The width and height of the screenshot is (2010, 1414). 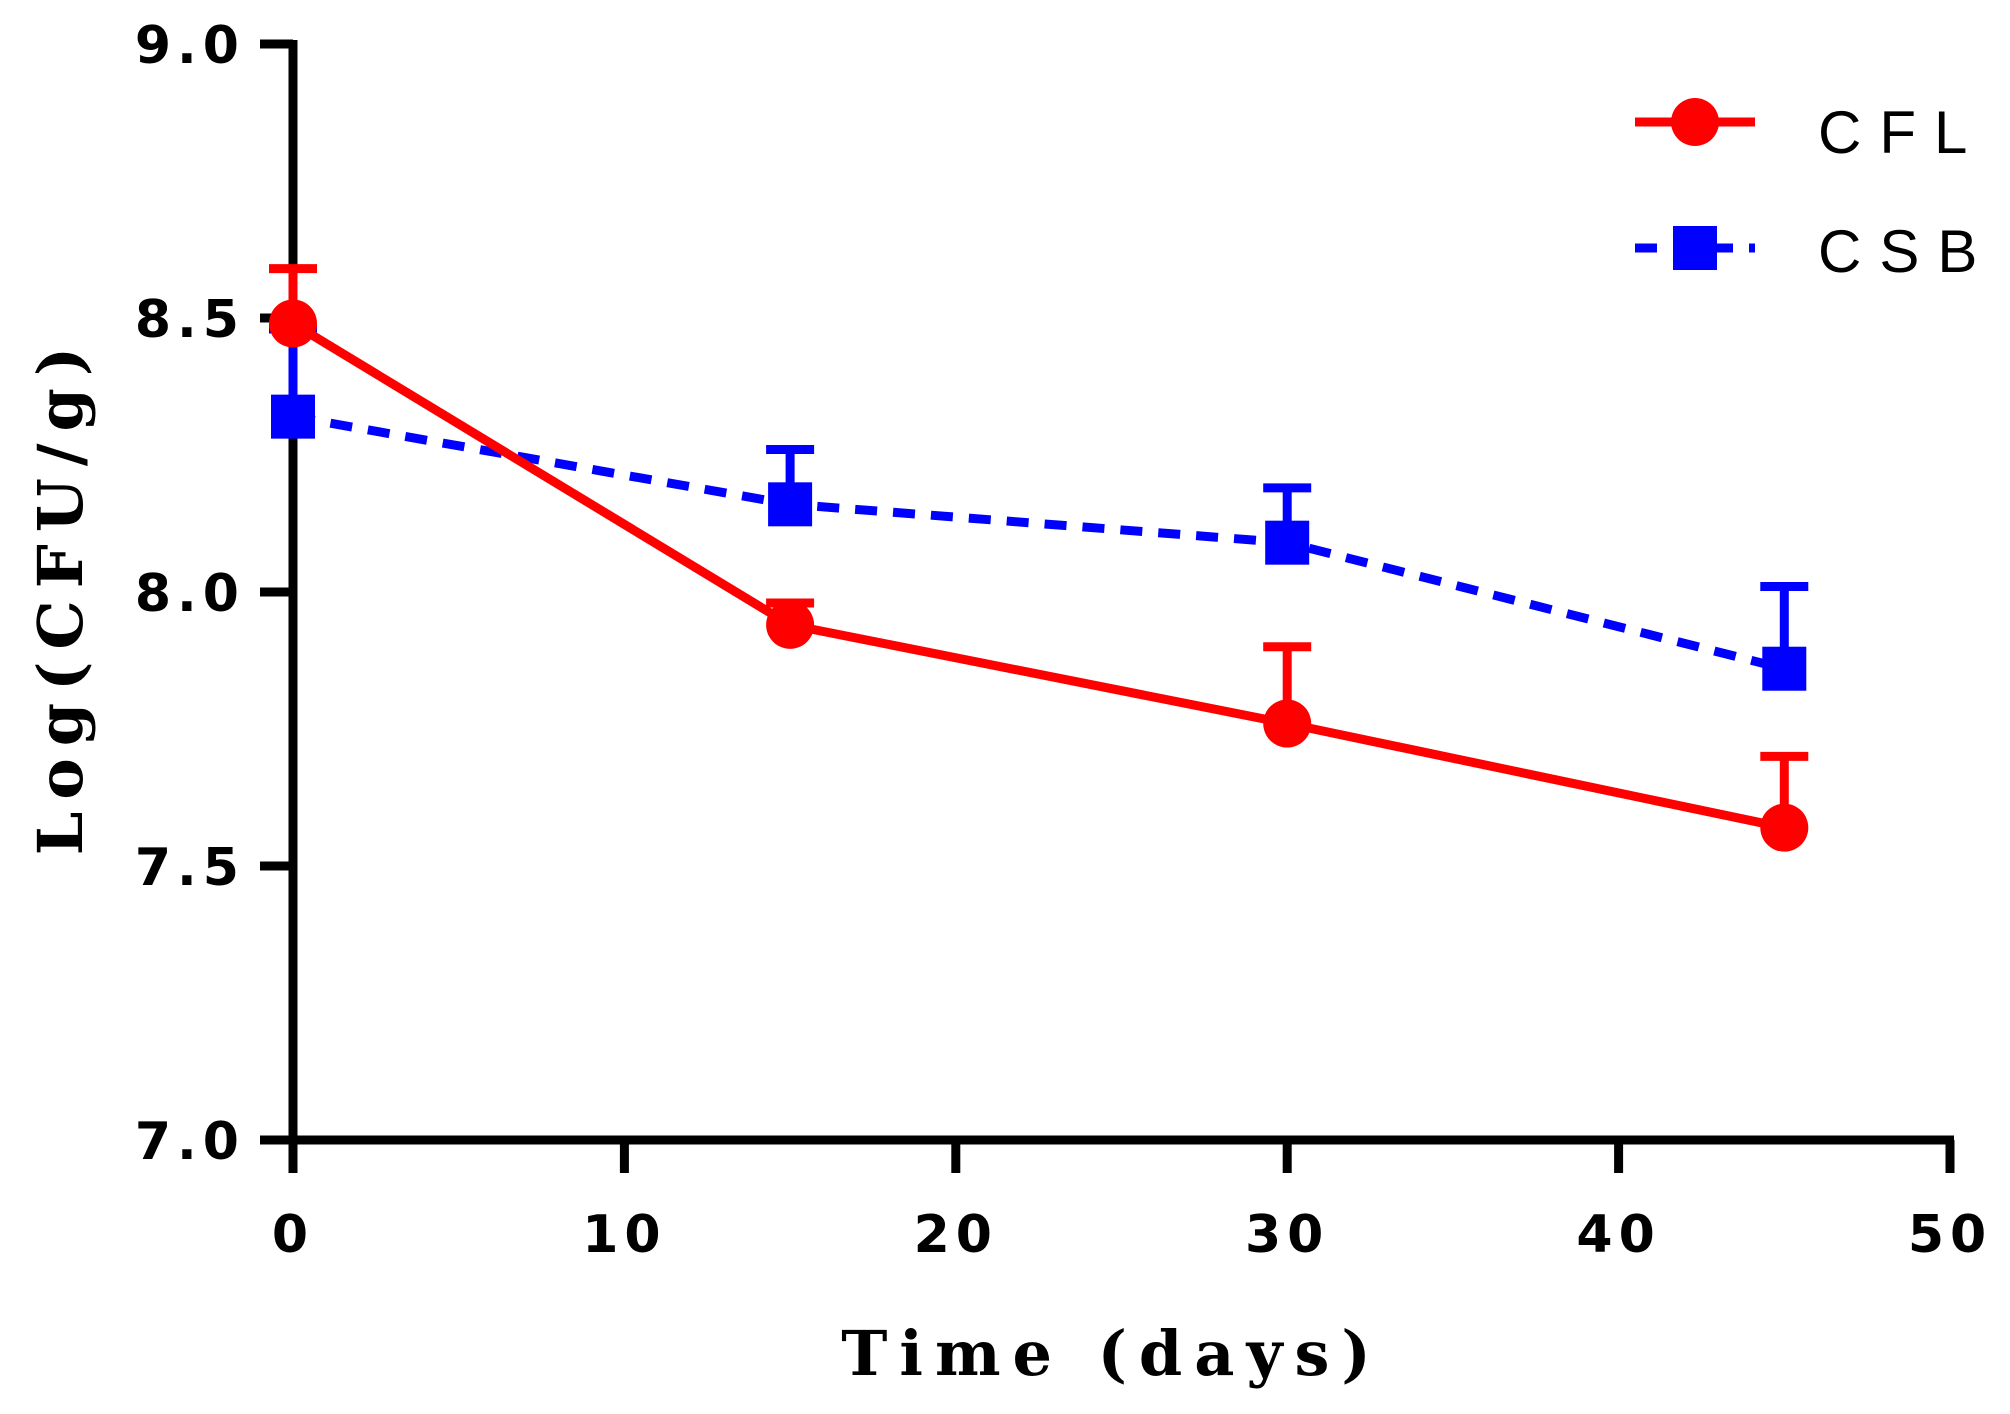 What do you see at coordinates (190, 320) in the screenshot?
I see `y-tick-label: 8.5` at bounding box center [190, 320].